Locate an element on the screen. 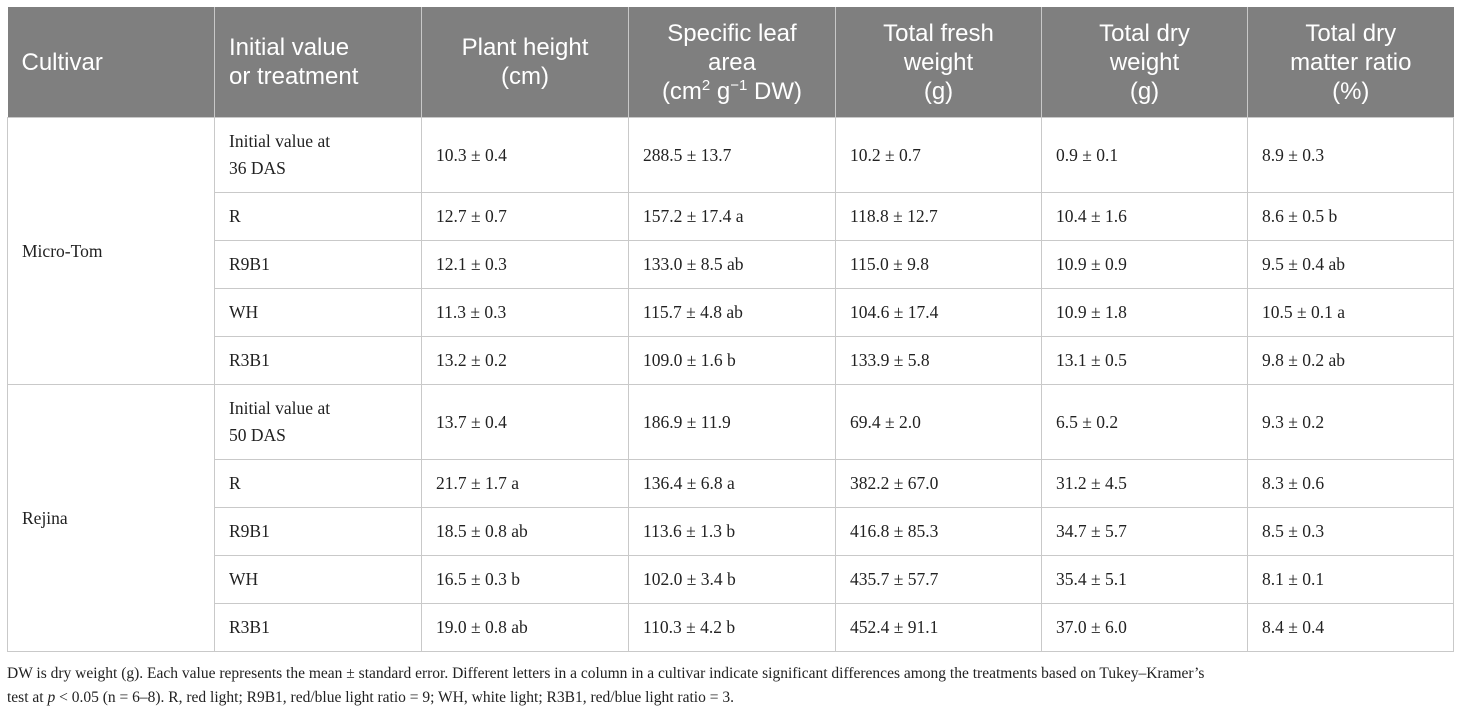 Image resolution: width=1460 pixels, height=717 pixels. sla-cell: 288.5 ± 13.7 is located at coordinates (732, 155).